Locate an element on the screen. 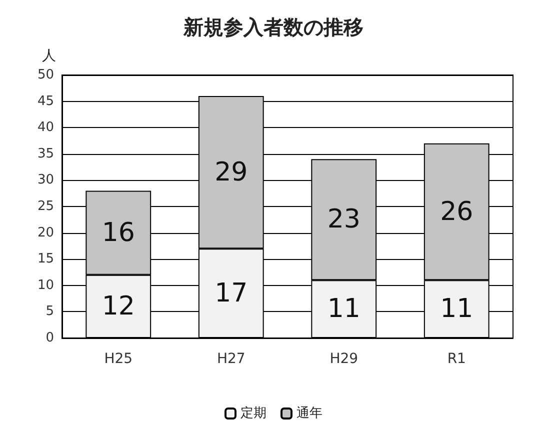 Image resolution: width=547 pixels, height=433 pixels. data-label: 29 is located at coordinates (231, 172).